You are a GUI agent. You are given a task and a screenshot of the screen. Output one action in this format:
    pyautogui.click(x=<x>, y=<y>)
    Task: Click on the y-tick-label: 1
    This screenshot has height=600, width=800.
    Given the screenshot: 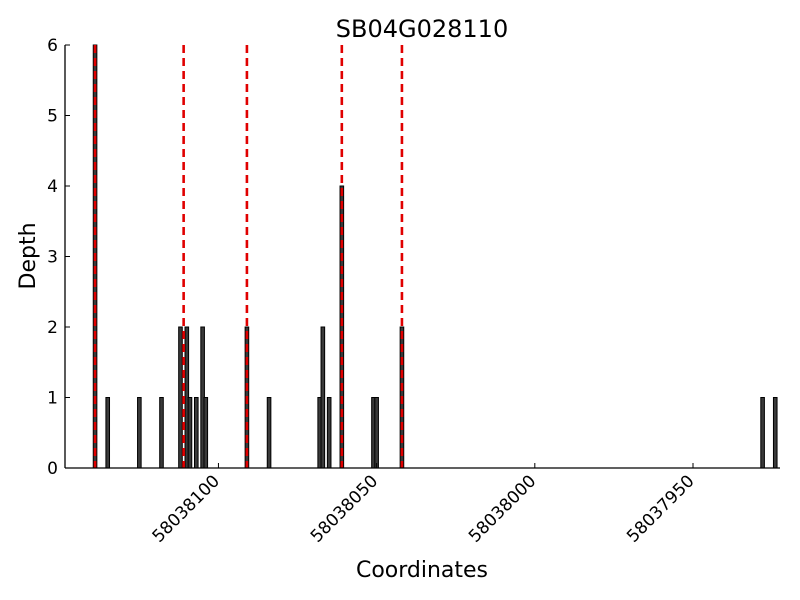 What is the action you would take?
    pyautogui.click(x=52, y=399)
    